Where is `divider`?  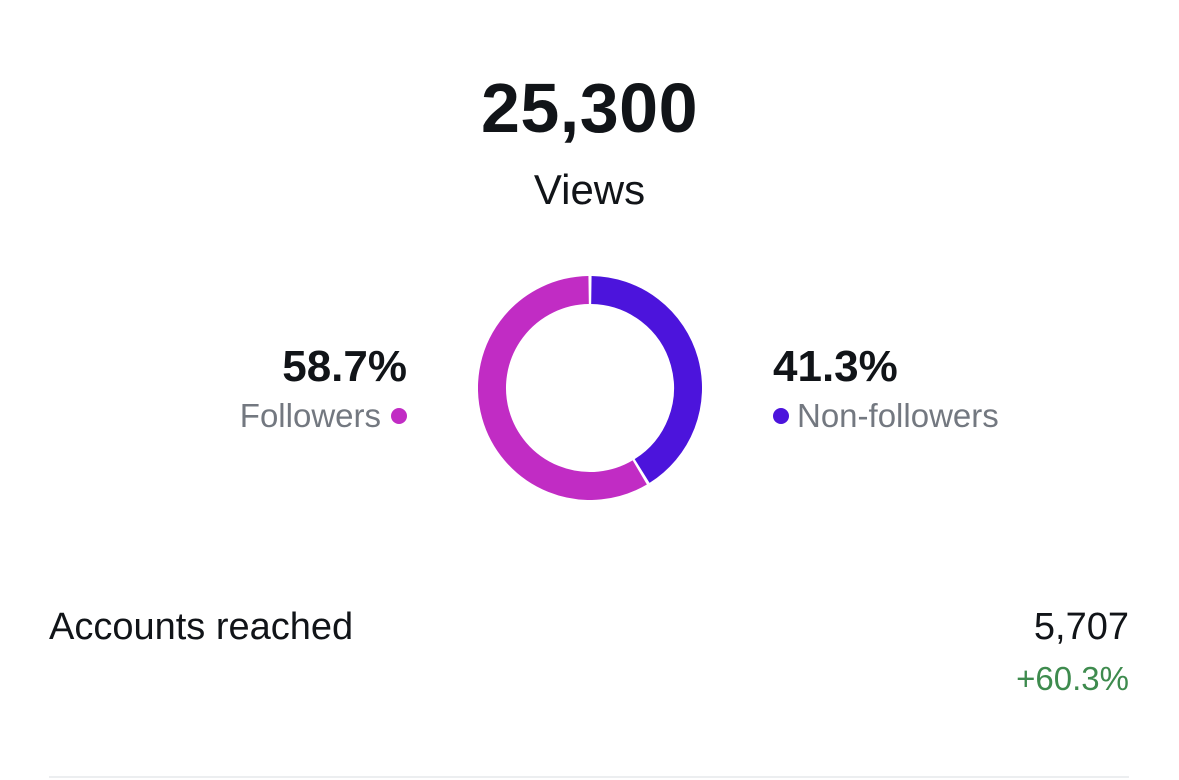
divider is located at coordinates (589, 777).